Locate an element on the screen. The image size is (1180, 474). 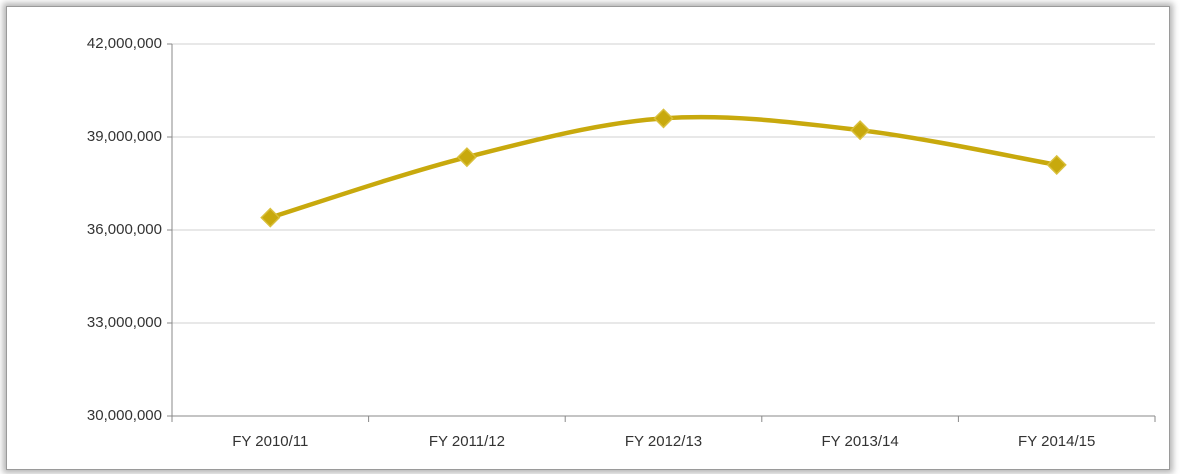
y-tick-label: 33,000,000 is located at coordinates (124, 322).